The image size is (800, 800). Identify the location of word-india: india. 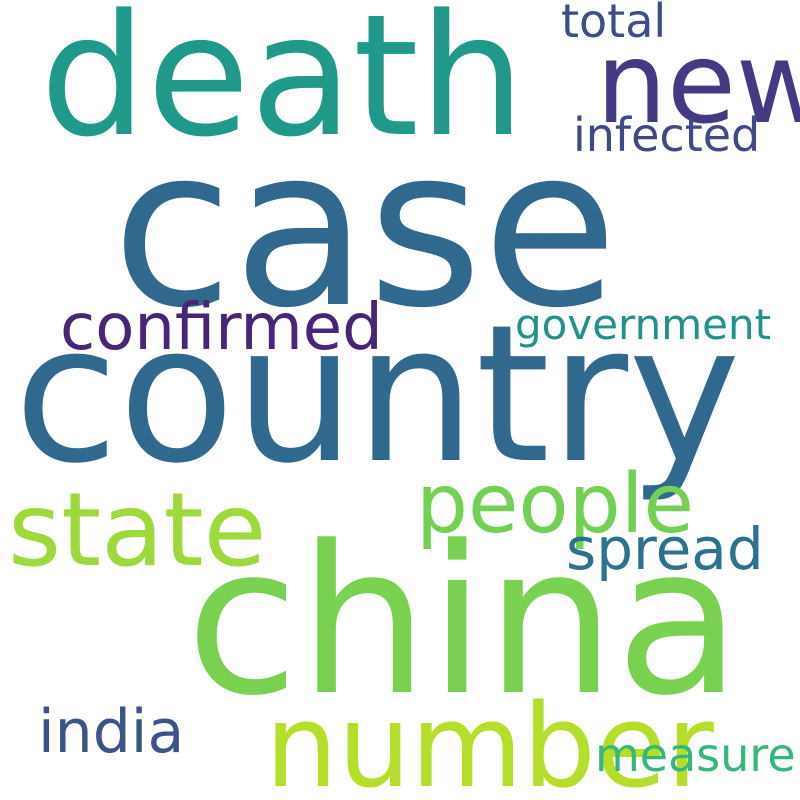
(111, 732).